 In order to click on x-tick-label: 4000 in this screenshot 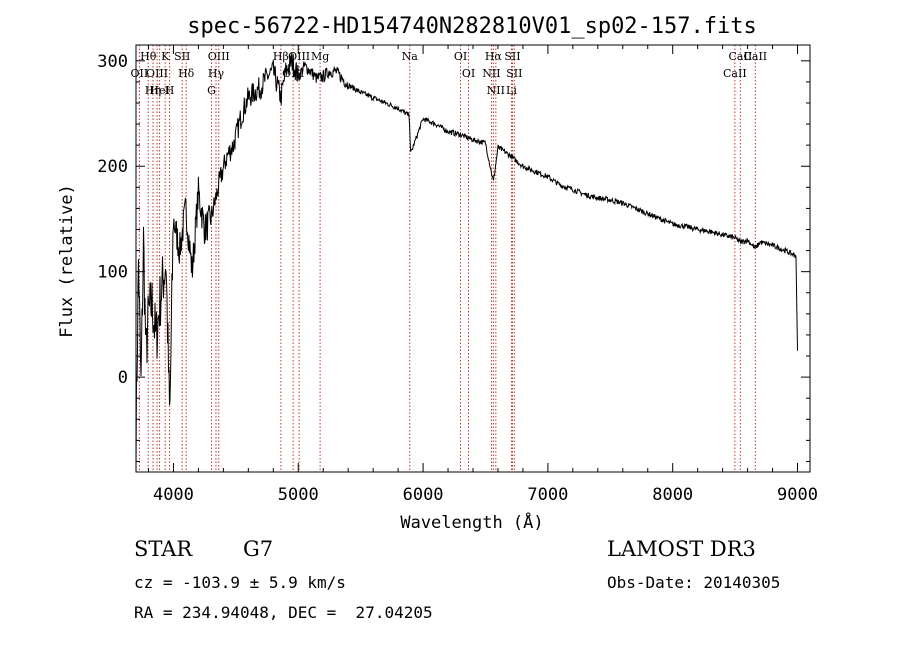, I will do `click(173, 495)`.